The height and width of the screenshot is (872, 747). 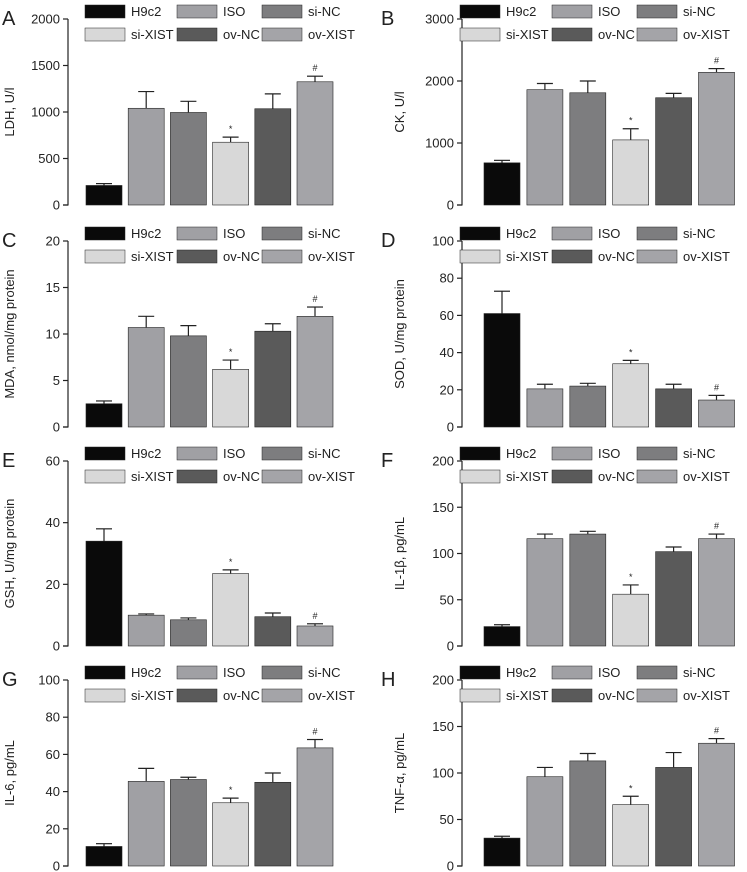 What do you see at coordinates (9, 333) in the screenshot?
I see `y-axis-label: MDA, nmol/mg protein` at bounding box center [9, 333].